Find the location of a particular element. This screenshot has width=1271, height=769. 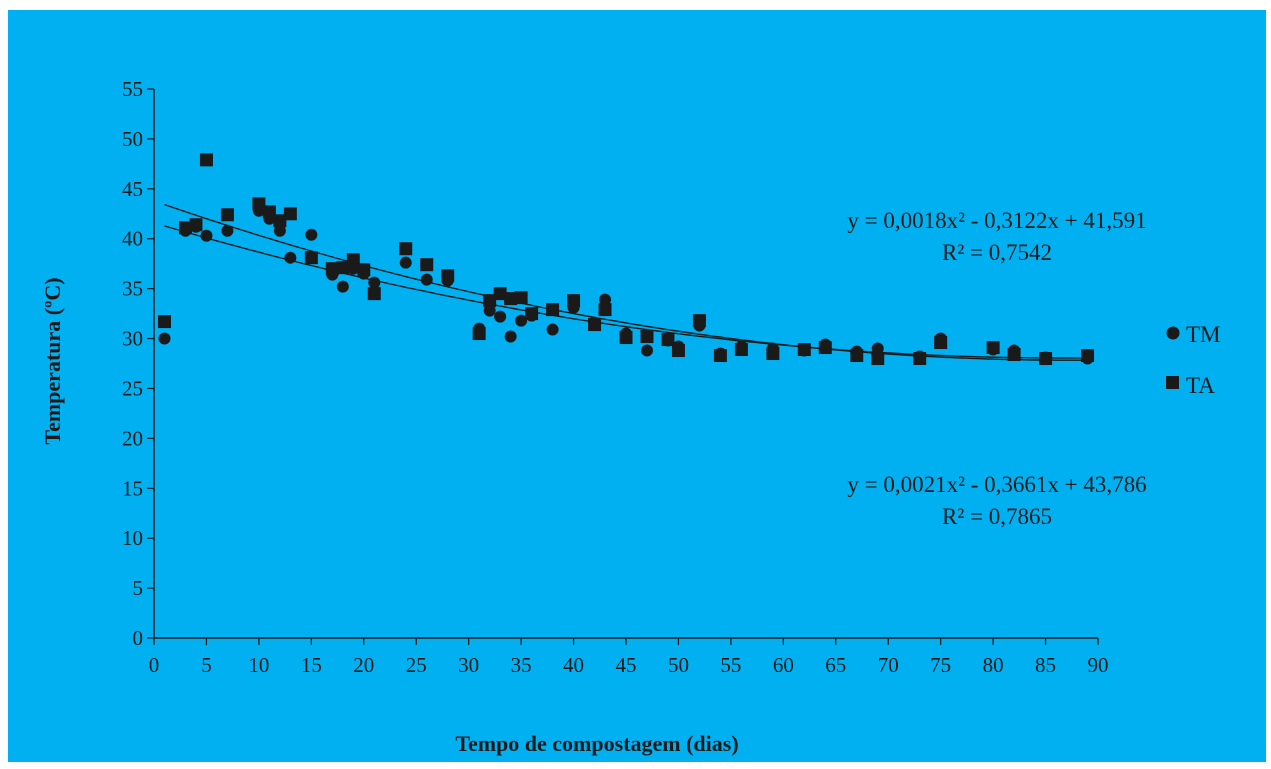

trendline-tm is located at coordinates (626, 292).